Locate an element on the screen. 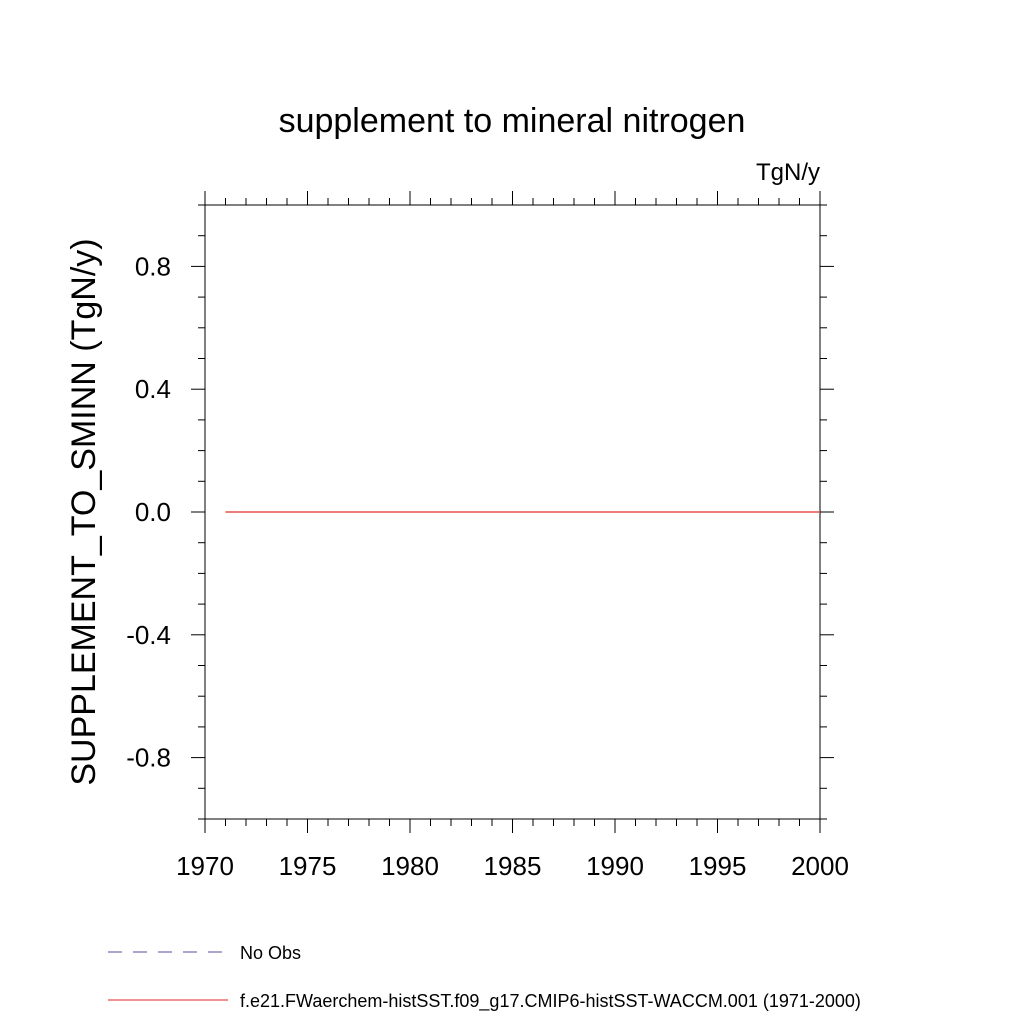 This screenshot has width=1024, height=1024. x-tick-label: 1975 is located at coordinates (308, 866).